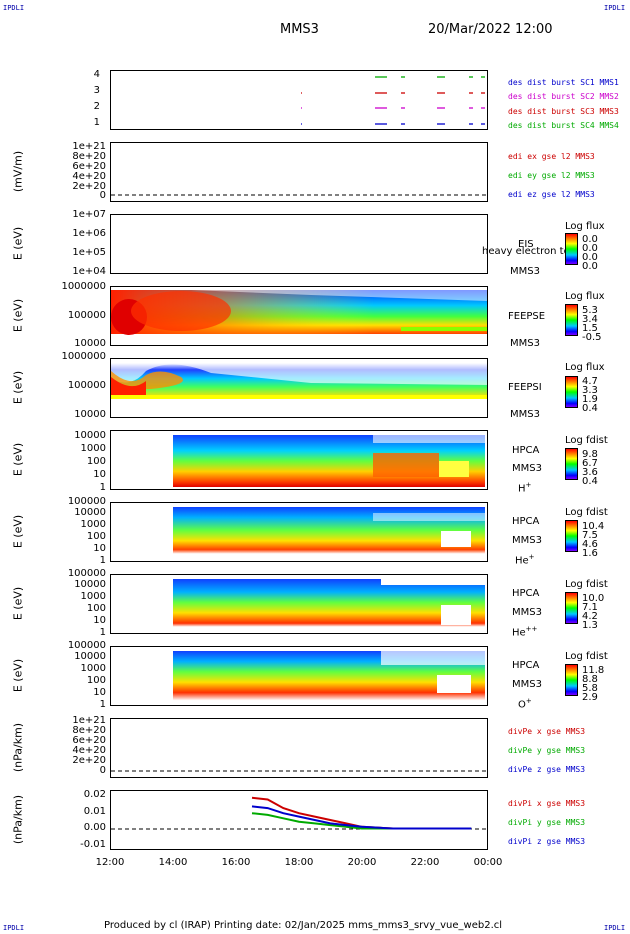 This screenshot has height=934, width=630. What do you see at coordinates (522, 489) in the screenshot?
I see `p6-species-name: H` at bounding box center [522, 489].